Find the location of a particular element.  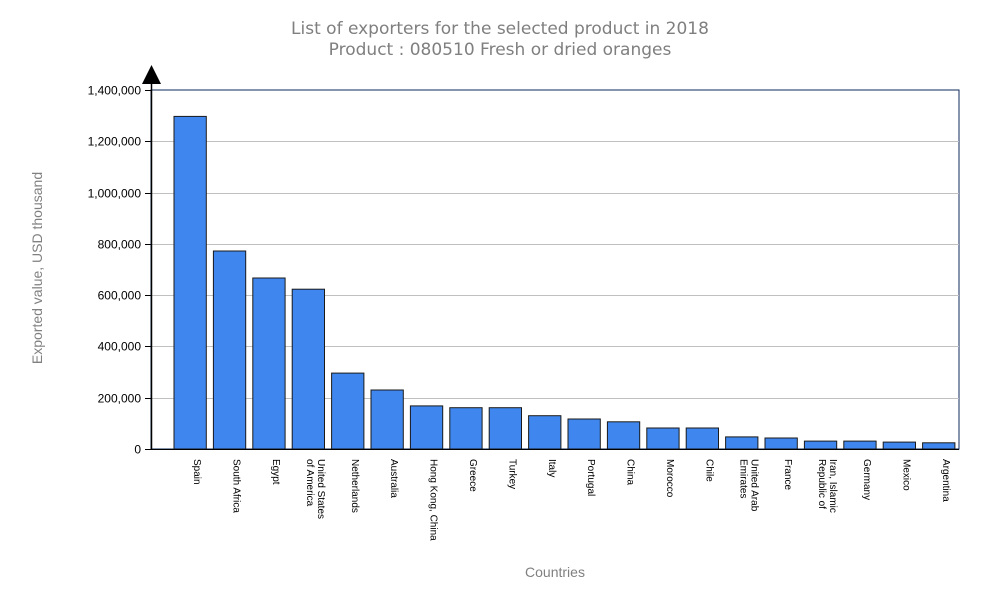

y-tick-label: 200,000 is located at coordinates (120, 399).